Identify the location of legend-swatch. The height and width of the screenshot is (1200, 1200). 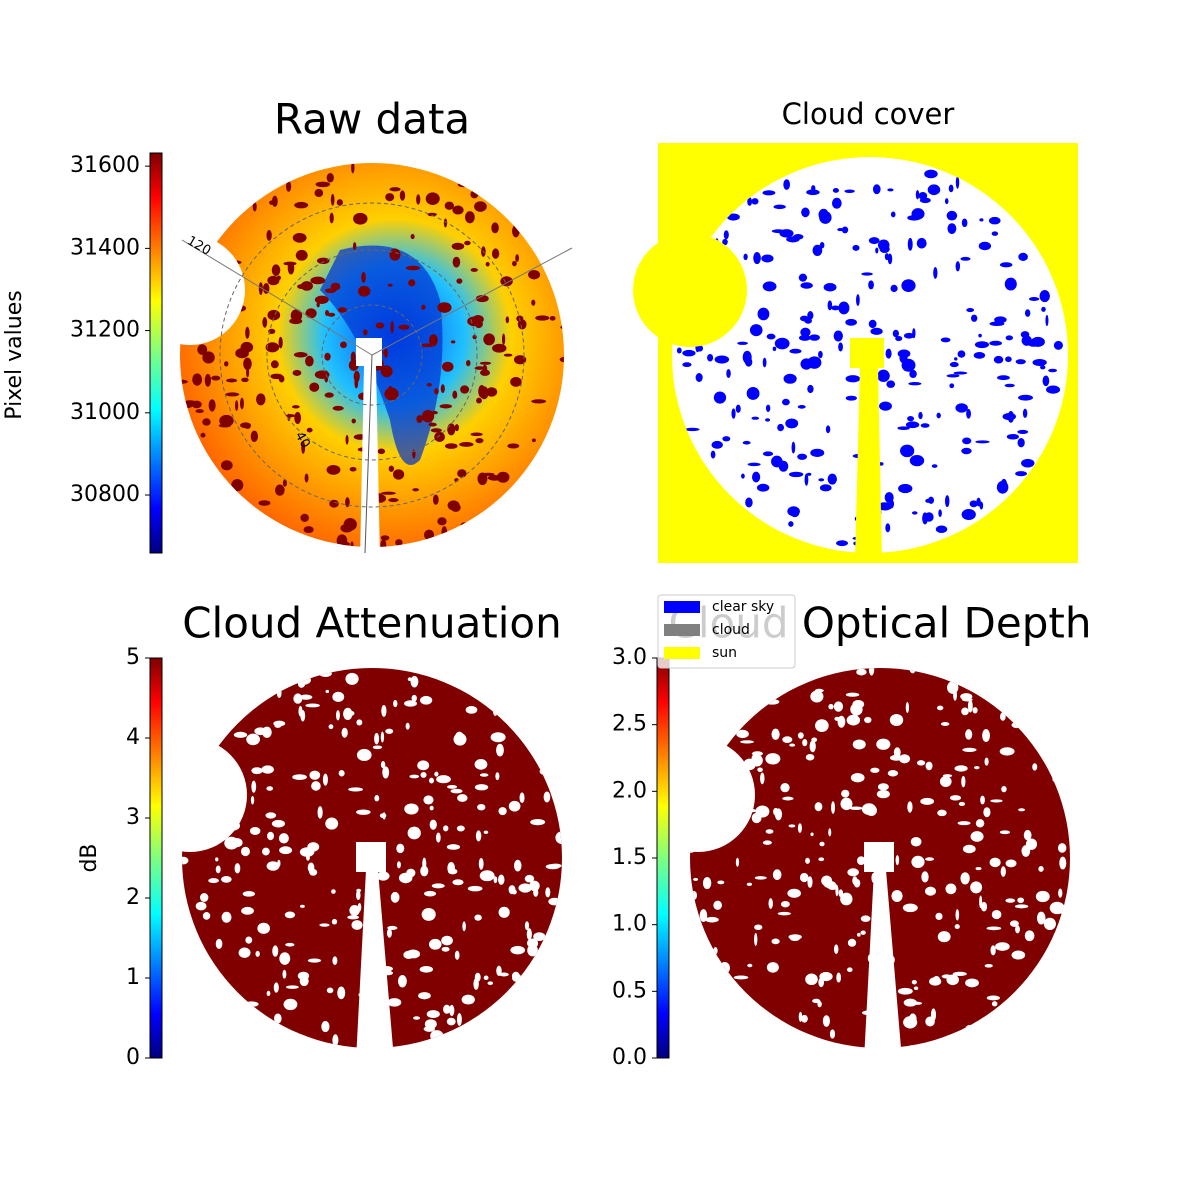
(682, 607).